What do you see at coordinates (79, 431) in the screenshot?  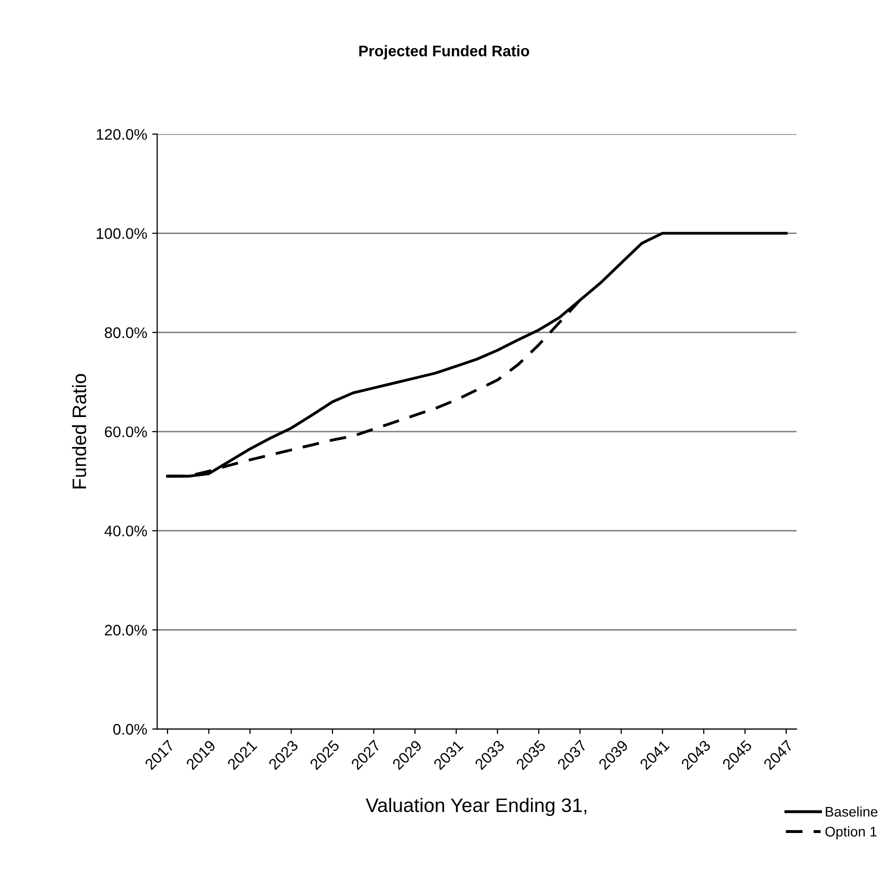 I see `y-axis-title: Funded Ratio` at bounding box center [79, 431].